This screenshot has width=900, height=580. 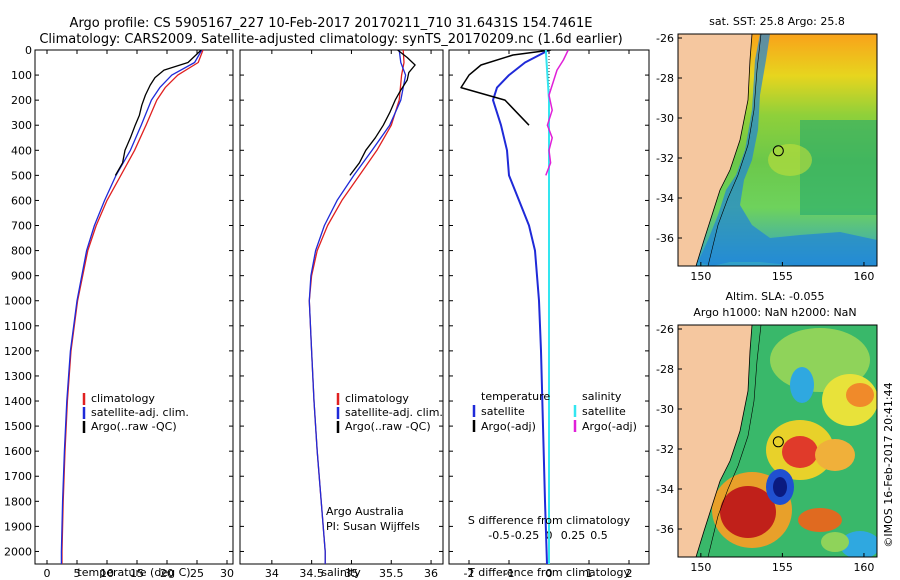 I want to click on x-tick-label: 0, so click(x=47, y=573).